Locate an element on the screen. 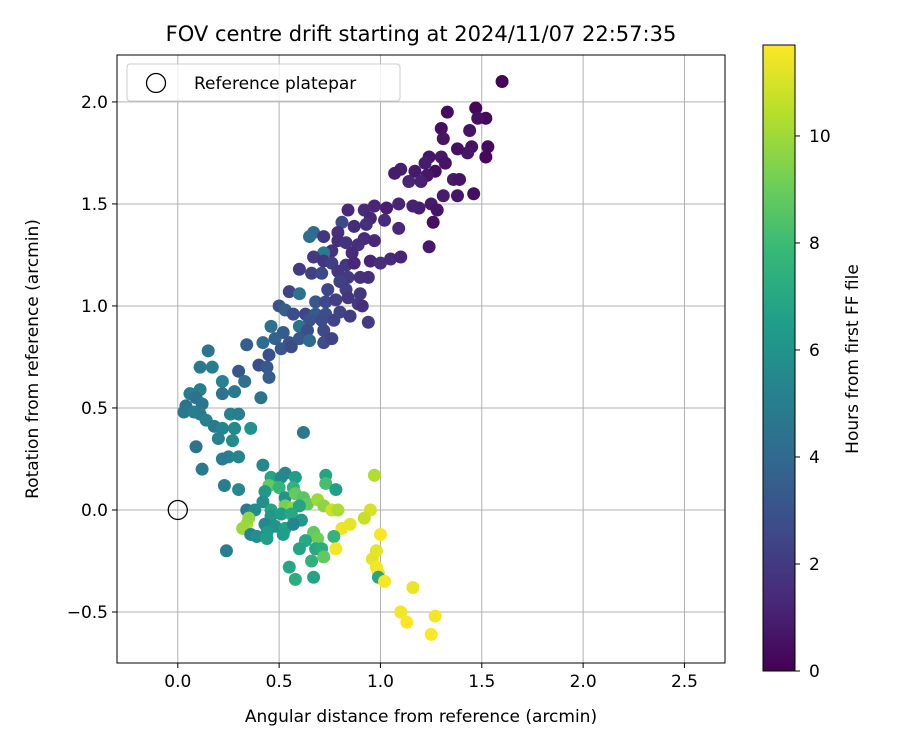 The width and height of the screenshot is (900, 750). x-tick-label: 0.5 is located at coordinates (279, 682).